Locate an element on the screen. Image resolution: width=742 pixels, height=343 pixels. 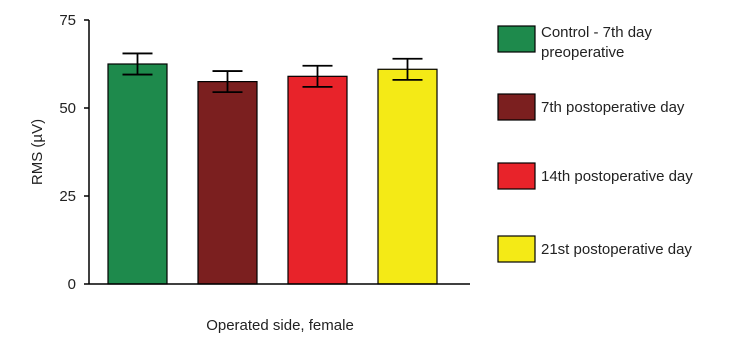
y-tick-label: 75 is located at coordinates (67, 20).